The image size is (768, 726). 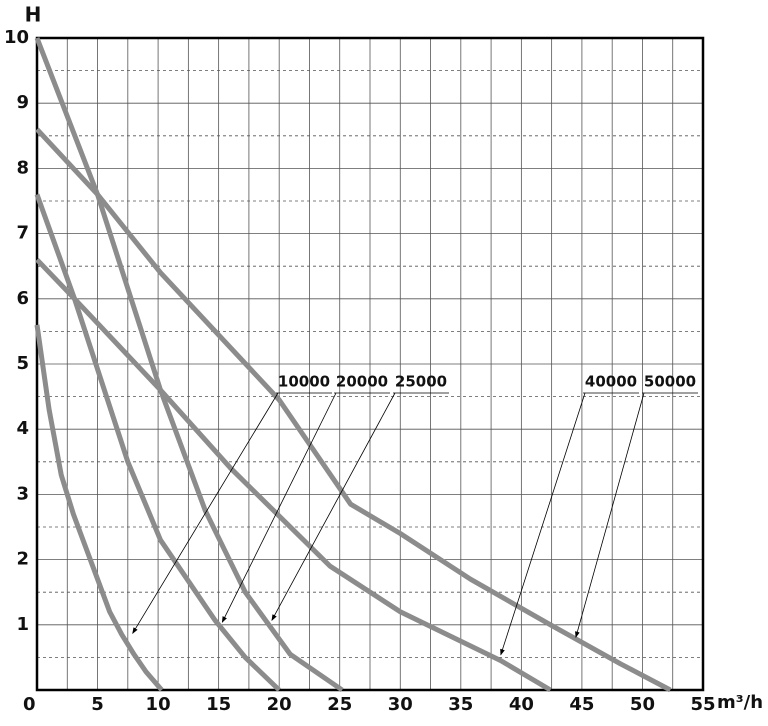 I want to click on y-tick-label: 1, so click(x=22, y=624).